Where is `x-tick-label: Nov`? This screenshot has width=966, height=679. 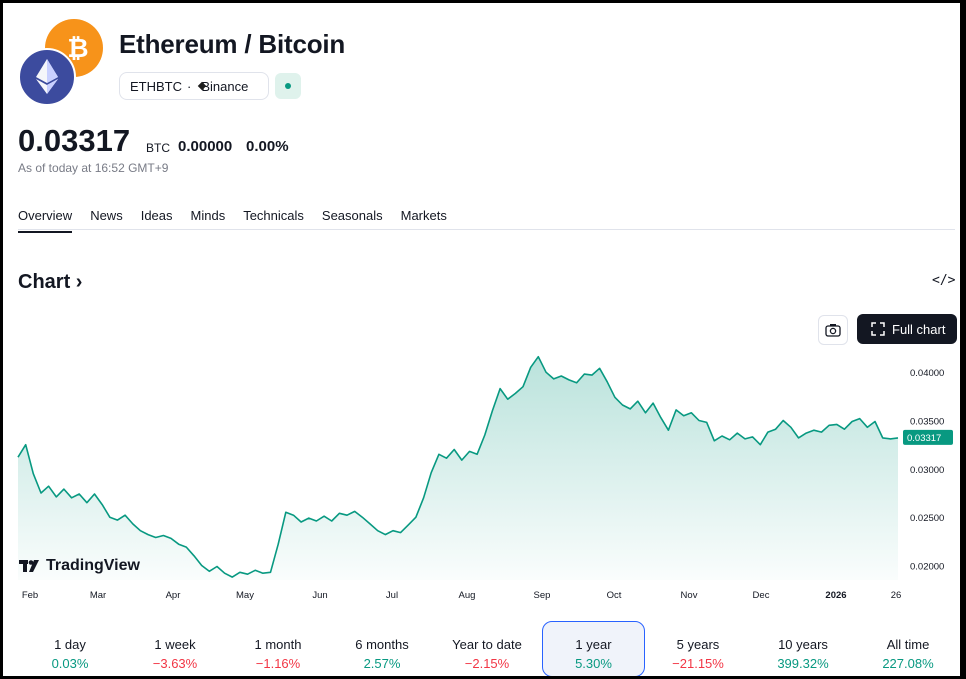
x-tick-label: Nov is located at coordinates (689, 595).